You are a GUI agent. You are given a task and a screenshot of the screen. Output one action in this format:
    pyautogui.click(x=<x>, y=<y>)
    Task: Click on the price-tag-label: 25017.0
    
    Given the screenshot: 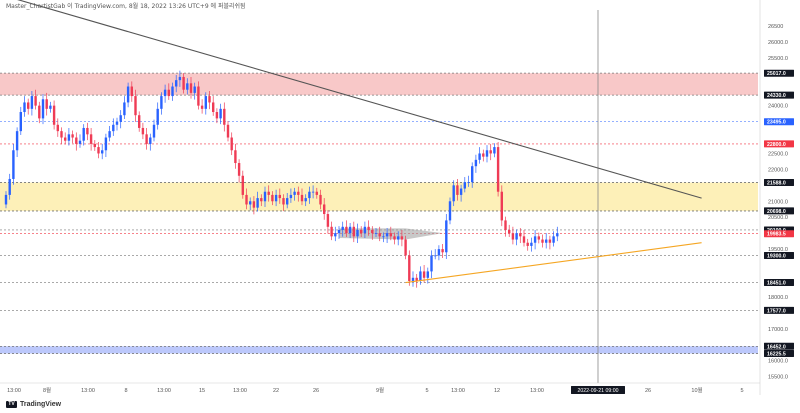 What is the action you would take?
    pyautogui.click(x=776, y=74)
    